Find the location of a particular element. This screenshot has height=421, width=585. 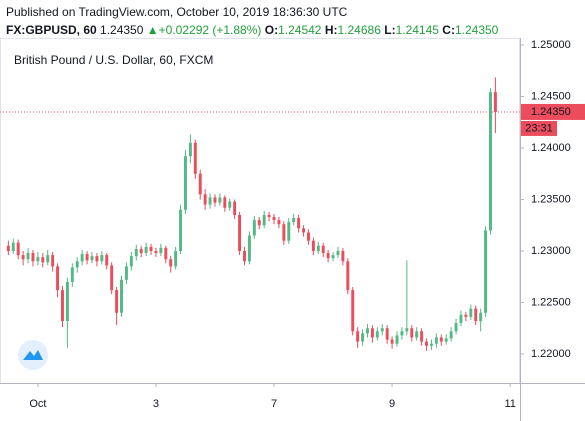

logo-mark is located at coordinates (33, 355).